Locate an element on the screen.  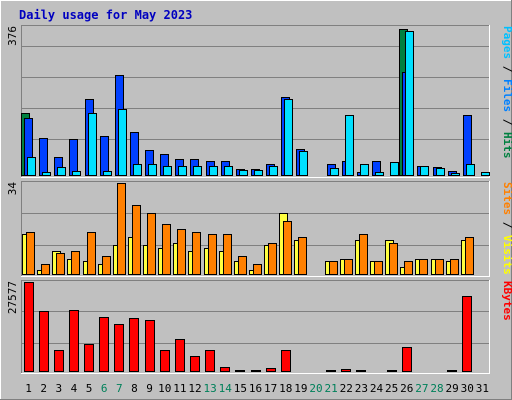
x-tick-label: 26 is located at coordinates (406, 388).